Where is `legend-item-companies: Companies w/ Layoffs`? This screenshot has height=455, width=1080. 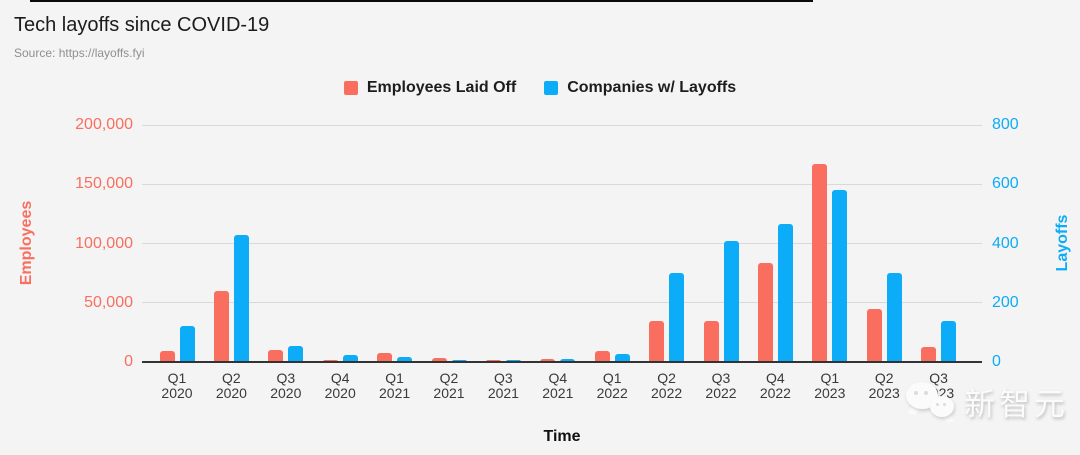
legend-item-companies: Companies w/ Layoffs is located at coordinates (640, 88).